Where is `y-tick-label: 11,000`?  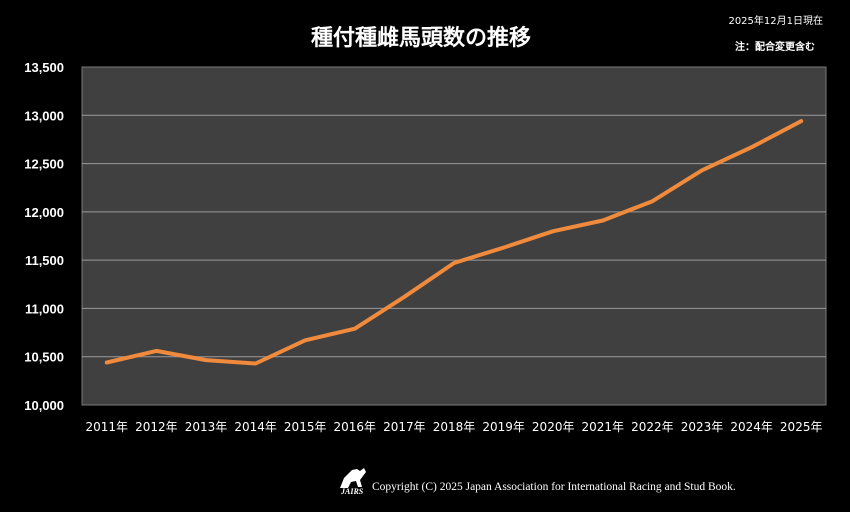 y-tick-label: 11,000 is located at coordinates (44, 308).